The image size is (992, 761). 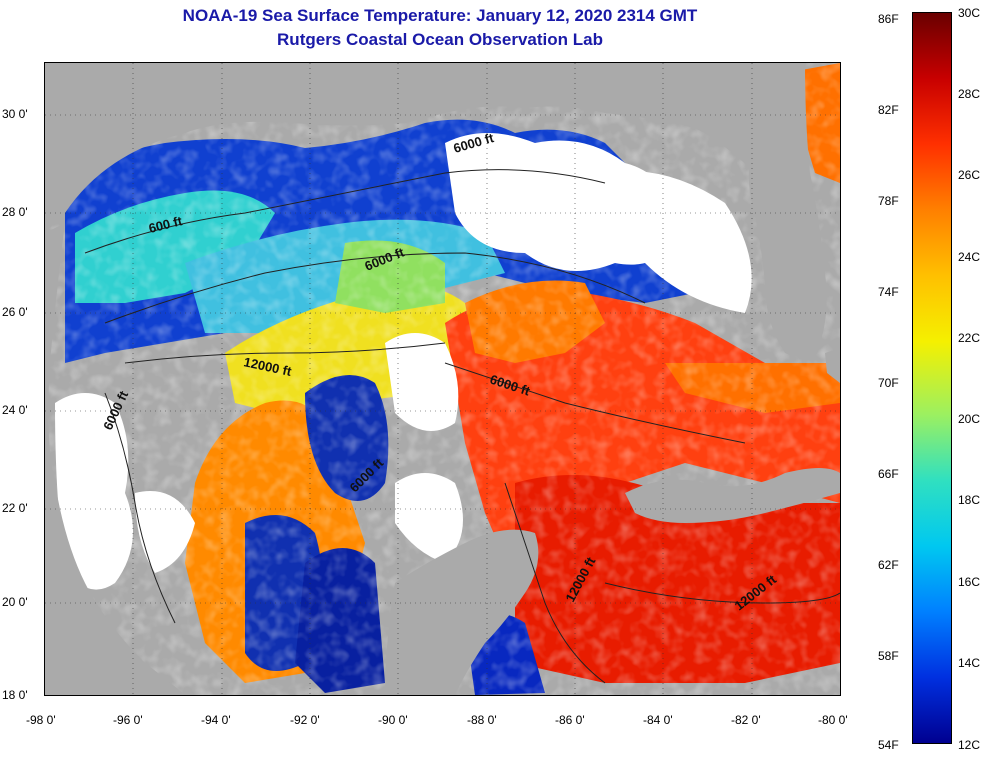 What do you see at coordinates (969, 175) in the screenshot?
I see `cb-label-26c: 26C` at bounding box center [969, 175].